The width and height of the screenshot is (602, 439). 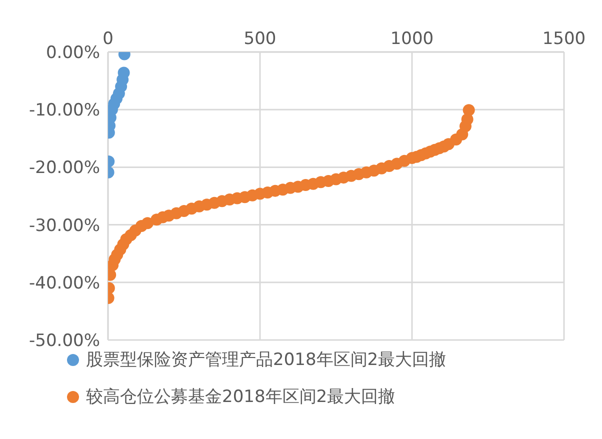 What do you see at coordinates (64, 226) in the screenshot?
I see `y-tick-label: -30.00%` at bounding box center [64, 226].